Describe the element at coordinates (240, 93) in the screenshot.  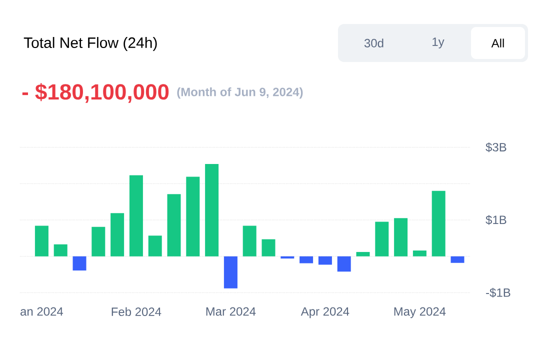
I see `text: (Month of Jun 9, 2024)` at that location.